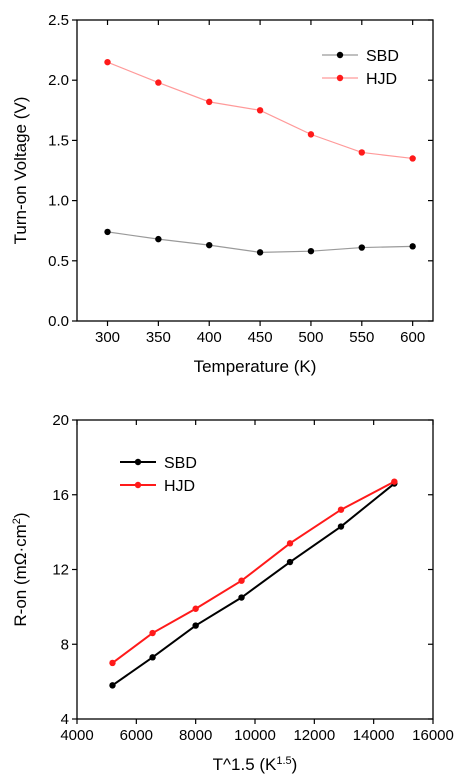 This screenshot has width=464, height=776. What do you see at coordinates (58, 201) in the screenshot?
I see `y-tick-label: 1.0` at bounding box center [58, 201].